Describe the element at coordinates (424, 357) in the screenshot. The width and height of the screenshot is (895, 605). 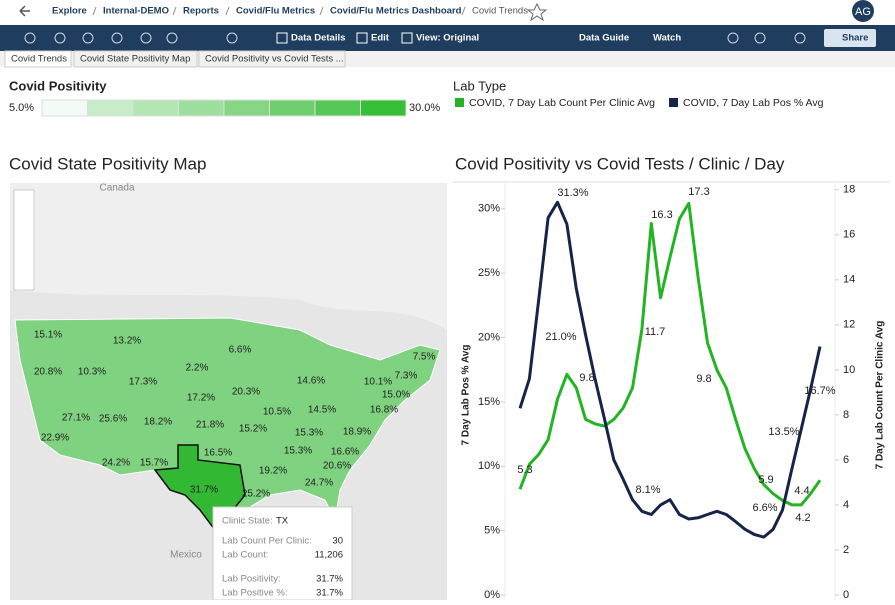
I see `state-label: 7.5%` at that location.